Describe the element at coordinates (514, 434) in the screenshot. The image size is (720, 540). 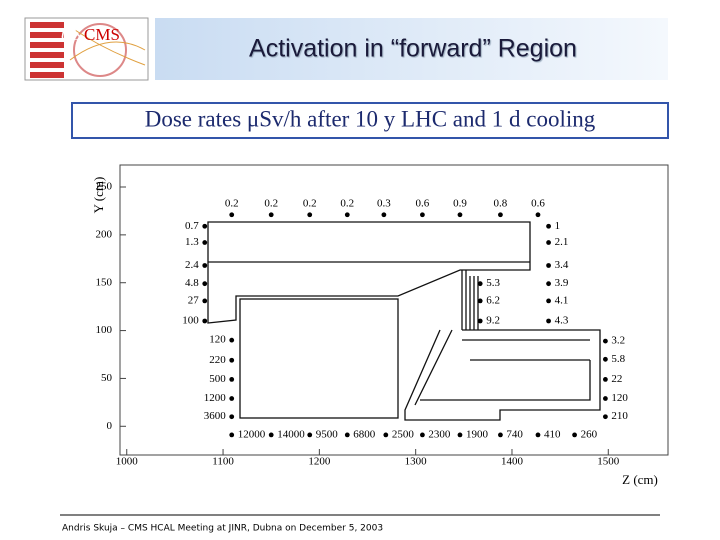
I see `dose-label: 740` at that location.